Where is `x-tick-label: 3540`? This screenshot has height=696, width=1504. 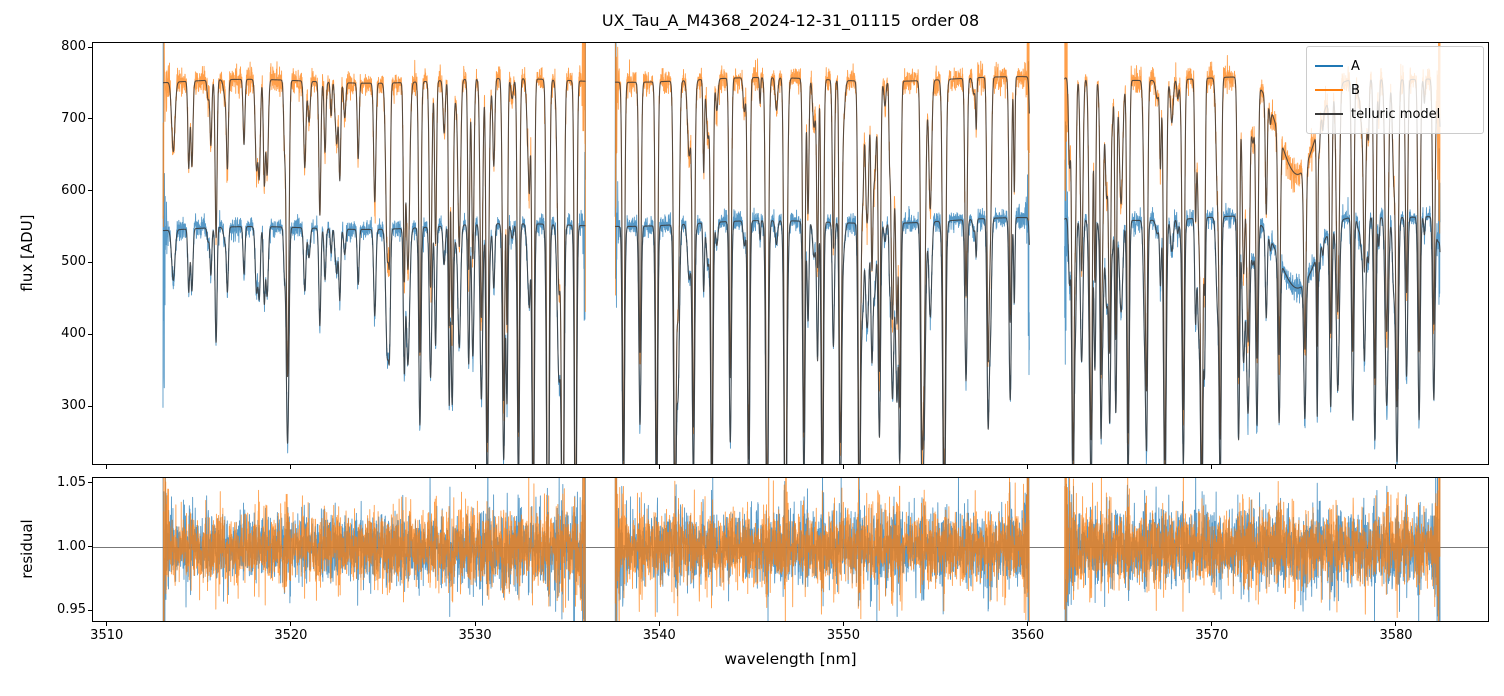
x-tick-label: 3540 is located at coordinates (659, 635).